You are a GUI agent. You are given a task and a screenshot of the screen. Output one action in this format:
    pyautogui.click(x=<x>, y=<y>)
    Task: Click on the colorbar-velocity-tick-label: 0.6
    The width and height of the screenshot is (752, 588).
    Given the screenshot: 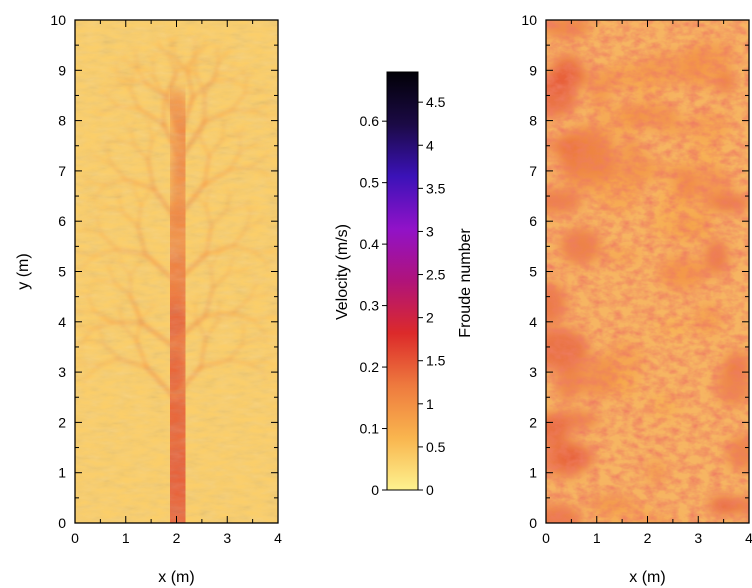 What is the action you would take?
    pyautogui.click(x=370, y=121)
    